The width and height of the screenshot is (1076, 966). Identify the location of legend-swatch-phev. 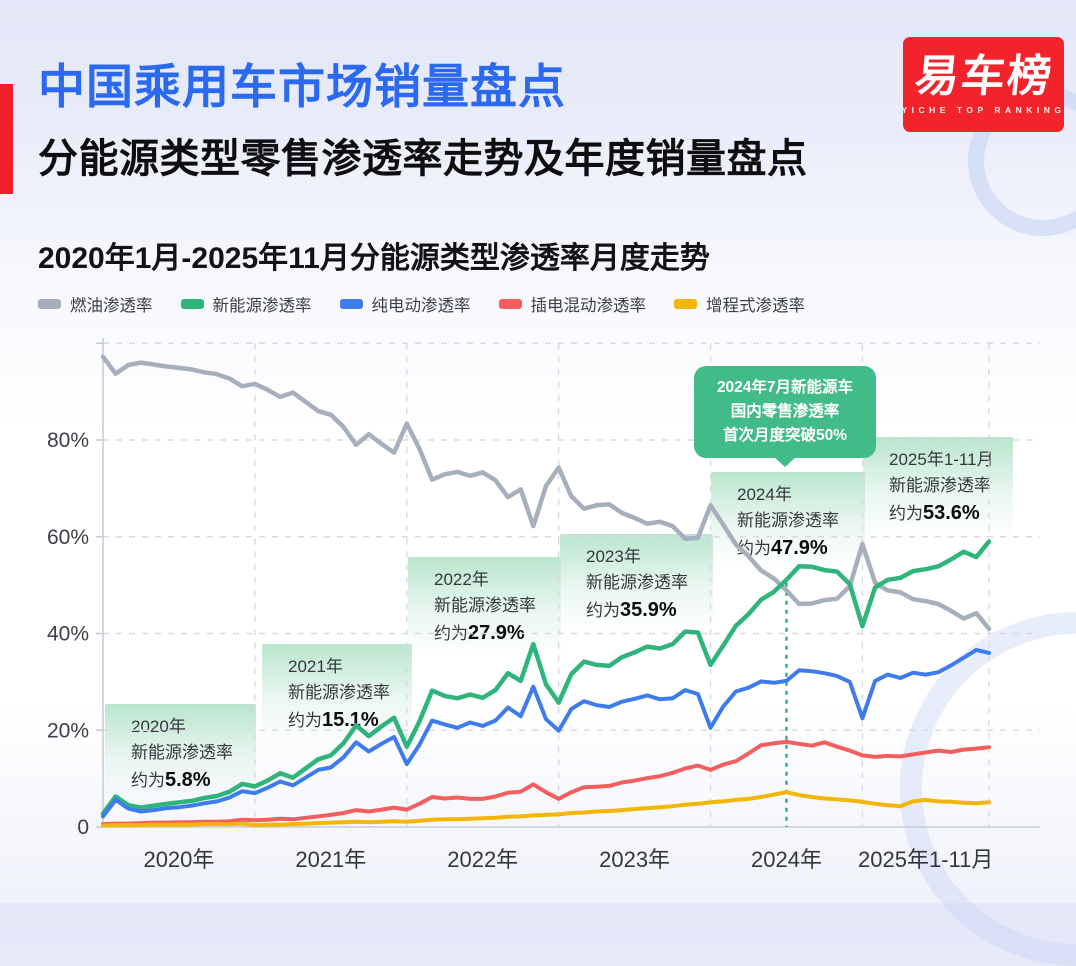
(510, 304).